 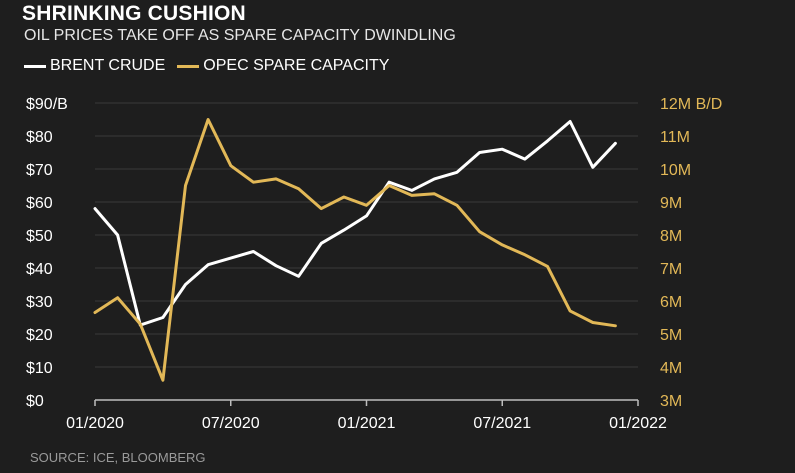 What do you see at coordinates (134, 13) in the screenshot?
I see `chart-title: SHRINKING CUSHION` at bounding box center [134, 13].